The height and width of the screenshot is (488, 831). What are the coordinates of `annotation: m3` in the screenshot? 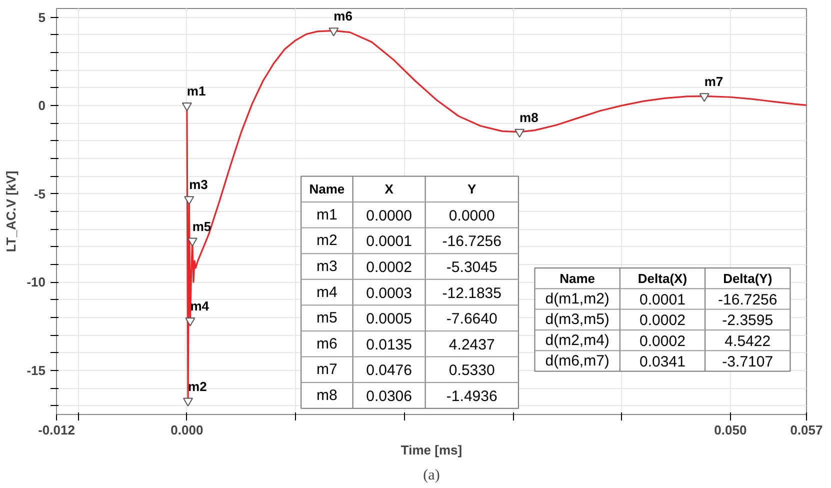 It's located at (198, 184).